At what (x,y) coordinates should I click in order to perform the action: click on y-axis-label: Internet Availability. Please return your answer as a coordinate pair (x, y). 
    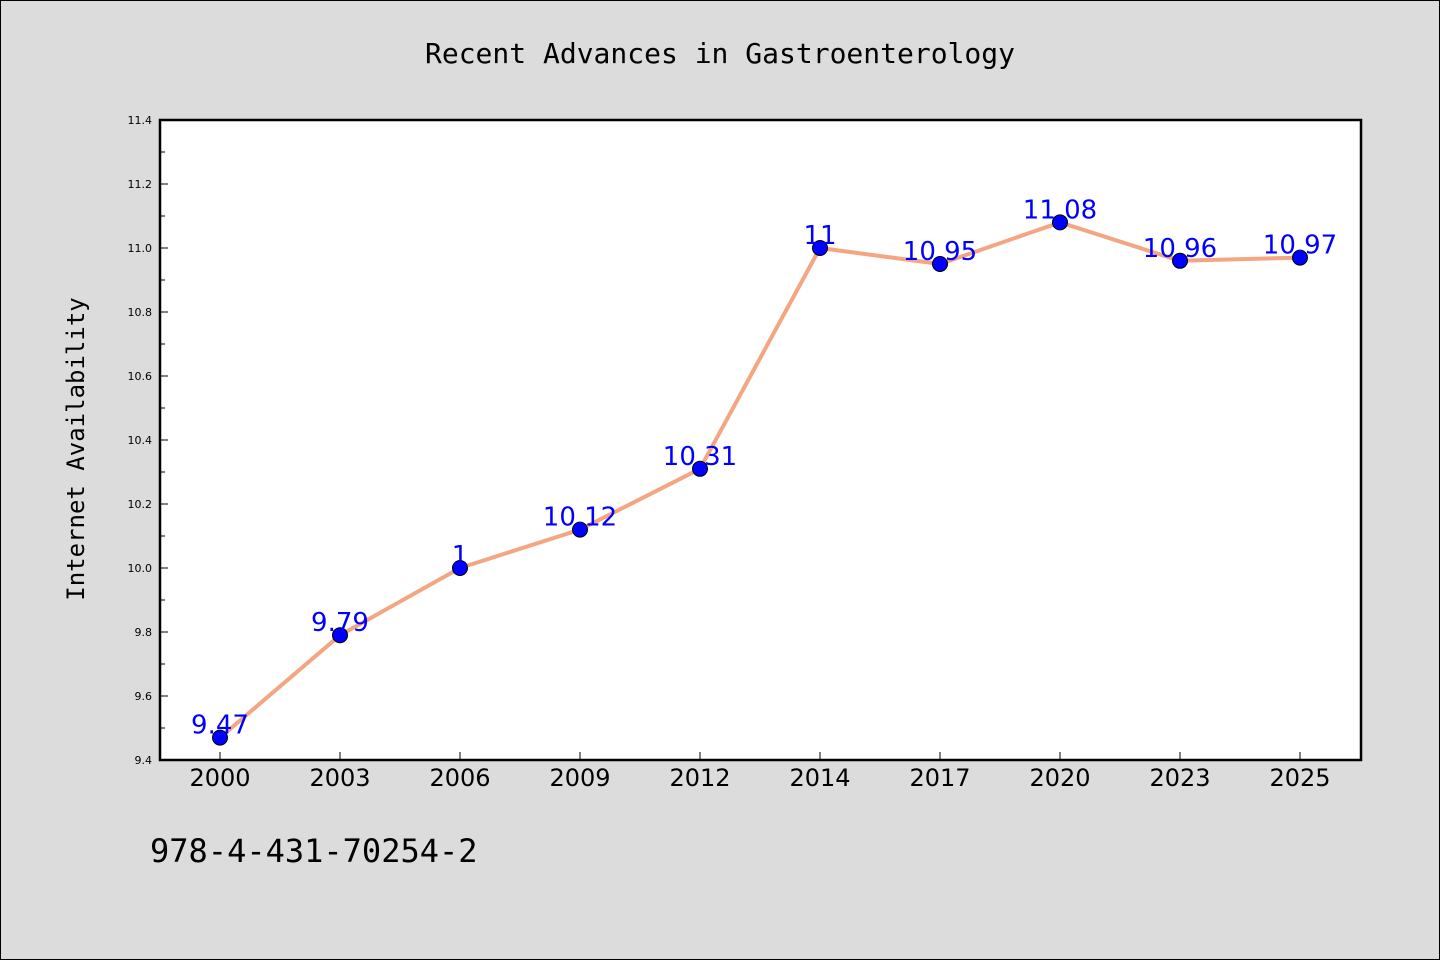
    Looking at the image, I should click on (76, 448).